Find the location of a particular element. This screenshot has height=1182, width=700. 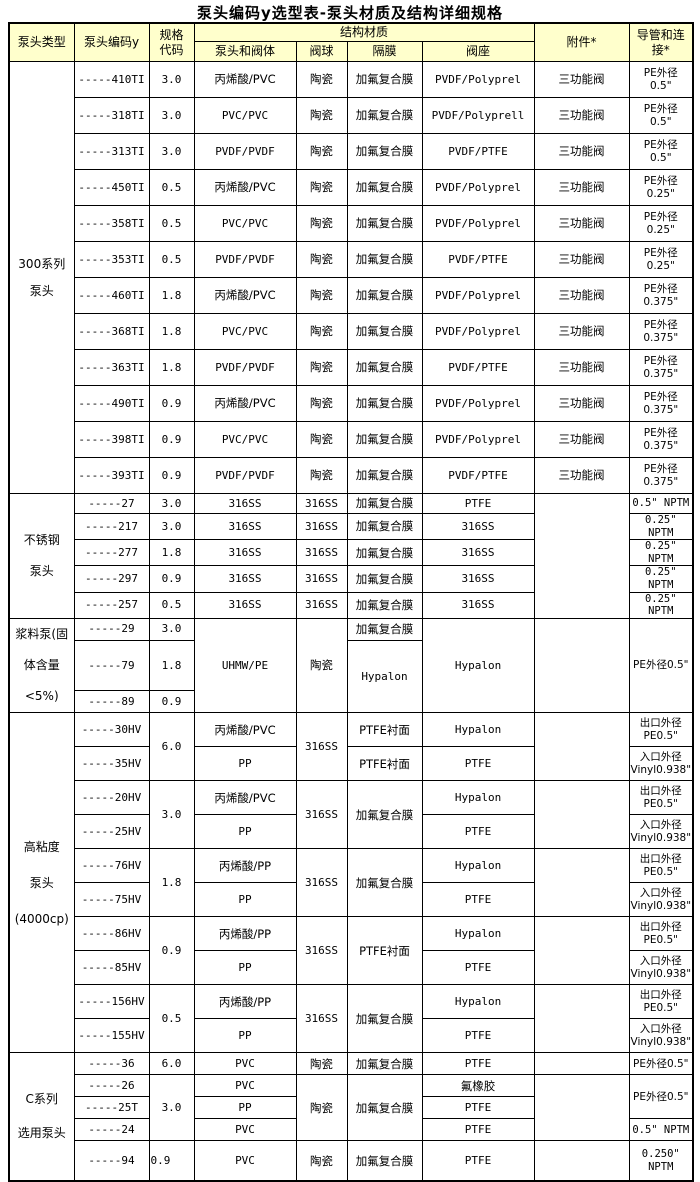

col-header-valve-seat: 阀座 is located at coordinates (478, 51).